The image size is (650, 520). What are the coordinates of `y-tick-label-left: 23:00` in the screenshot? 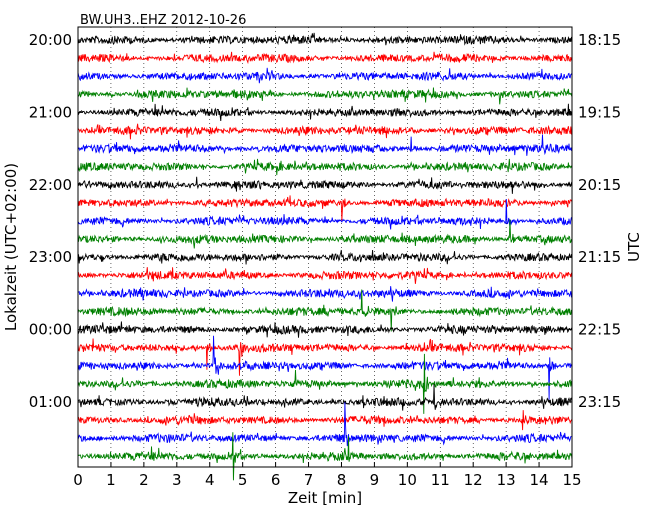 It's located at (50, 257).